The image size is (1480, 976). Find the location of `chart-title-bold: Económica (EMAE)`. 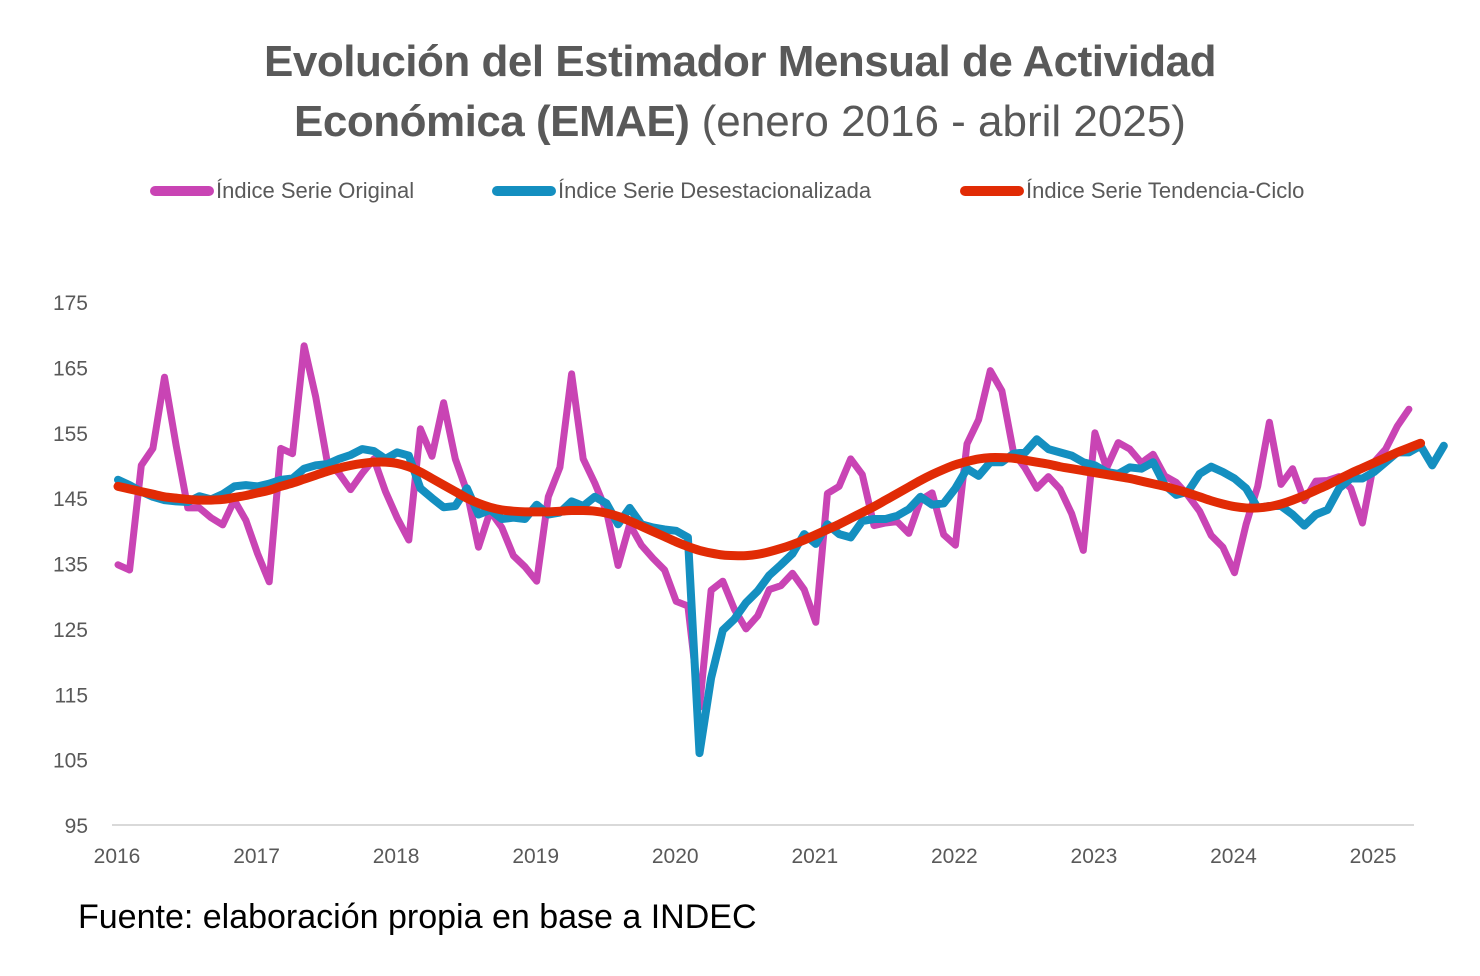

chart-title-bold: Económica (EMAE) is located at coordinates (492, 121).